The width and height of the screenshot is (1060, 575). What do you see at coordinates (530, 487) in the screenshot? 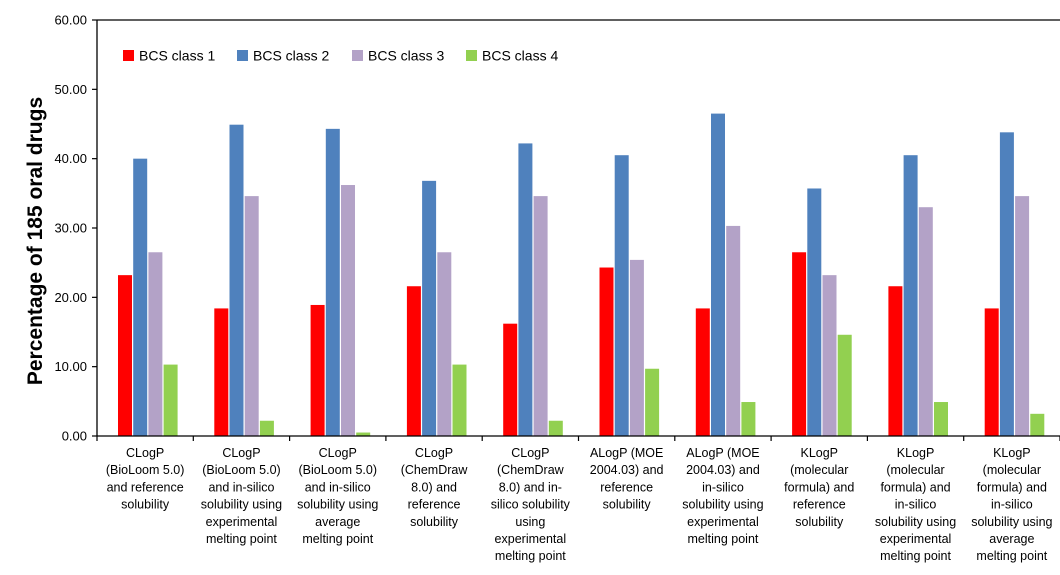
I see `x-category-label-line: 8.0) and in-` at bounding box center [530, 487].